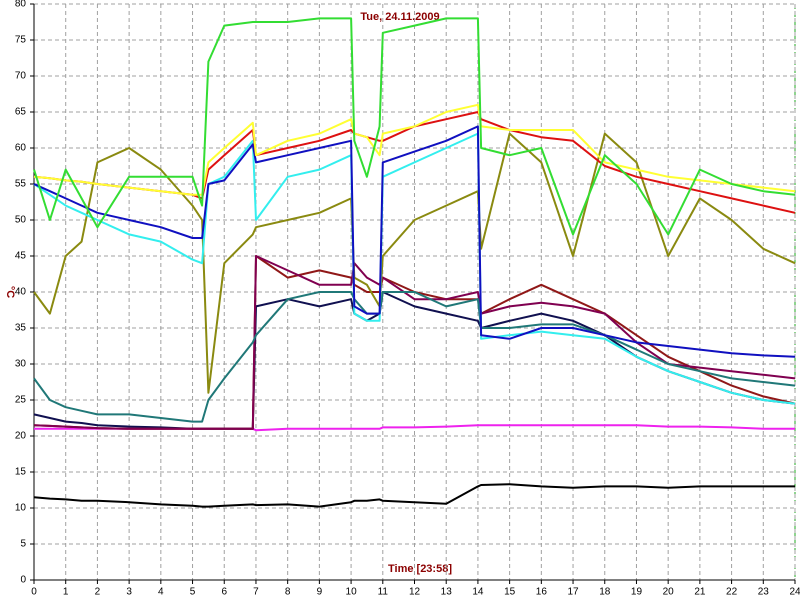 The width and height of the screenshot is (800, 600). I want to click on x-tick-label: 15, so click(510, 592).